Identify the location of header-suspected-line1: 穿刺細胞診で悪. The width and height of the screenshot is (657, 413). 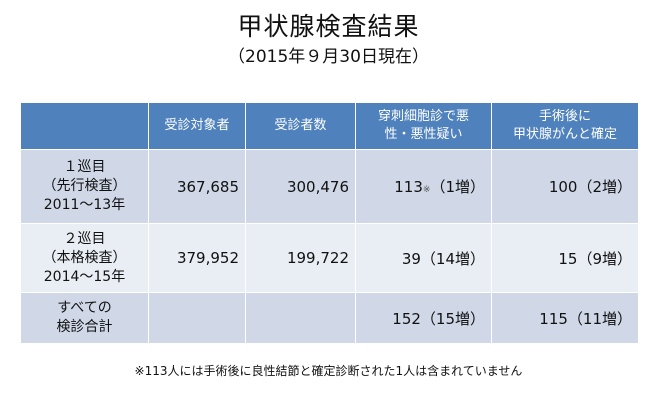
(423, 116).